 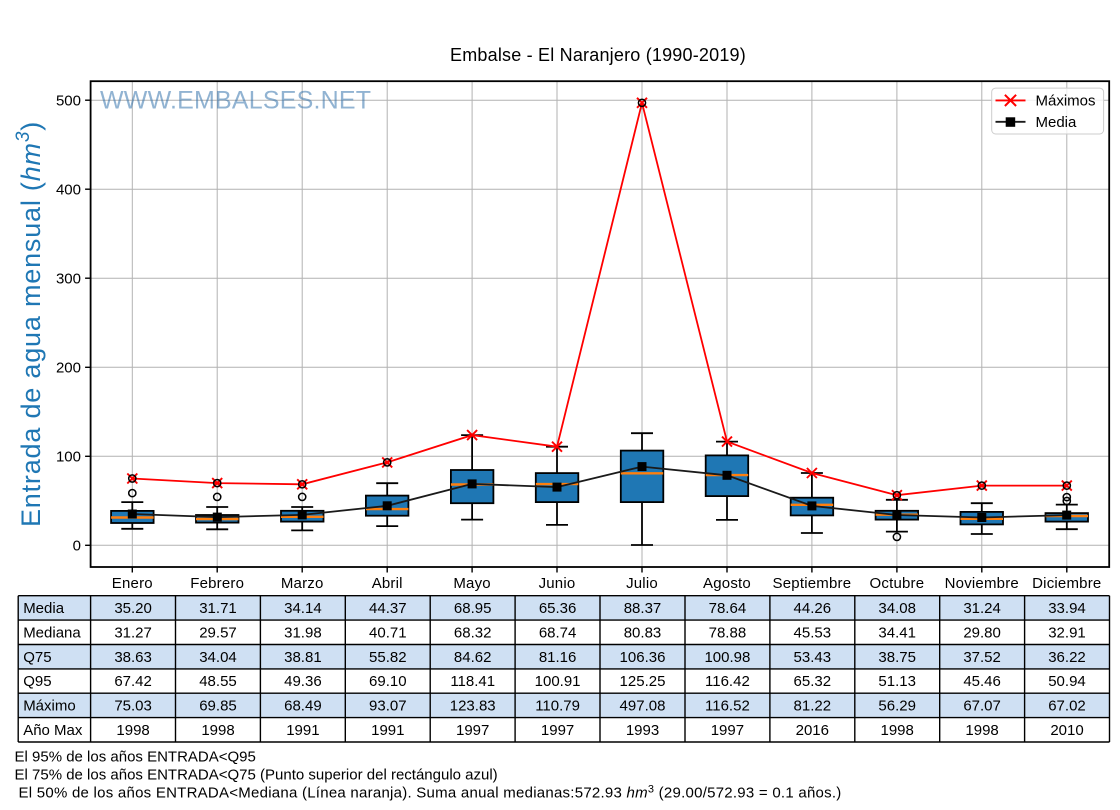 What do you see at coordinates (133, 681) in the screenshot?
I see `svg-text: 67.42` at bounding box center [133, 681].